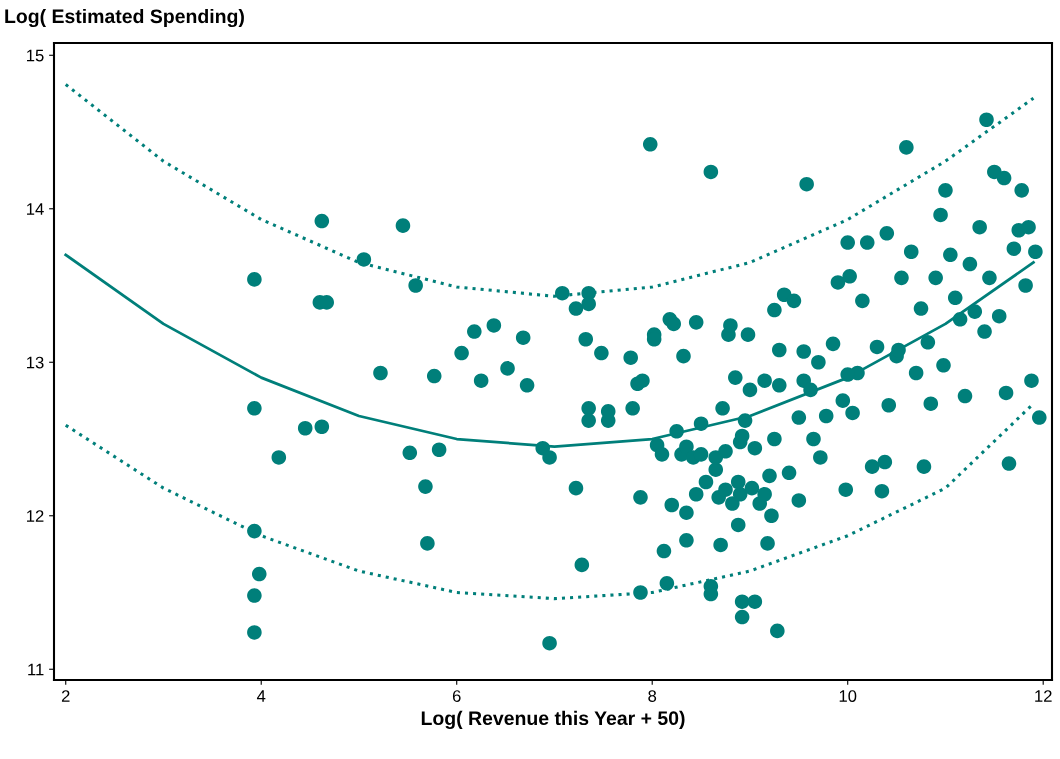  Describe the element at coordinates (35, 516) in the screenshot. I see `y-tick-label: 12` at that location.